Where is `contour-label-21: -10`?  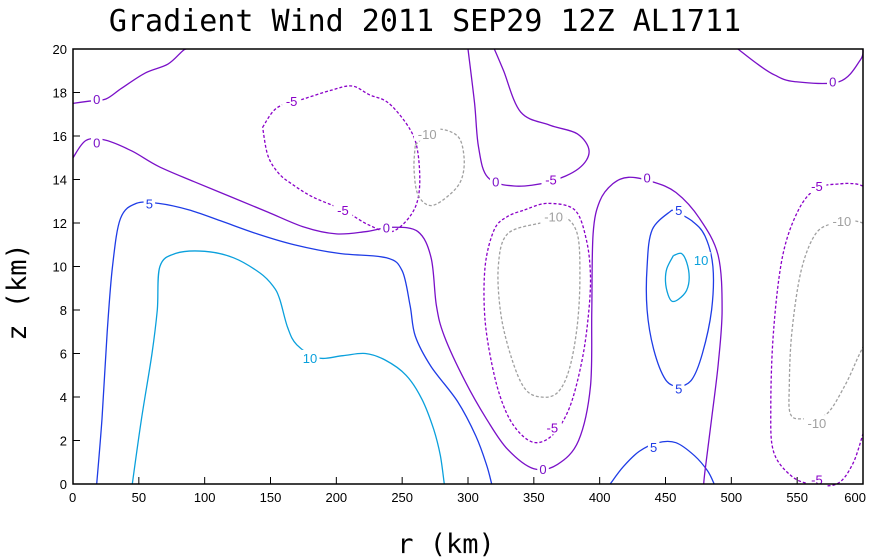
contour-label-21: -10 is located at coordinates (842, 221).